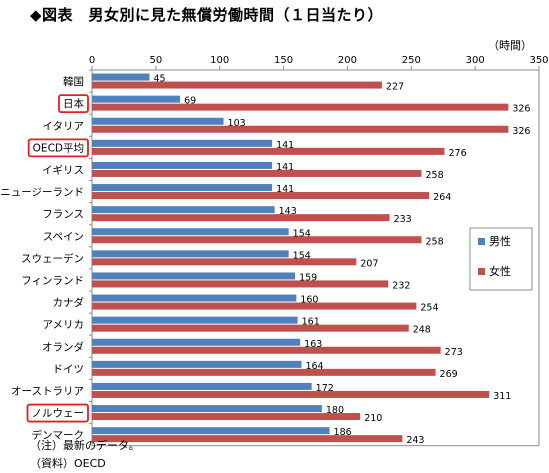 The width and height of the screenshot is (549, 473). Describe the element at coordinates (502, 396) in the screenshot. I see `data-label: 311` at that location.